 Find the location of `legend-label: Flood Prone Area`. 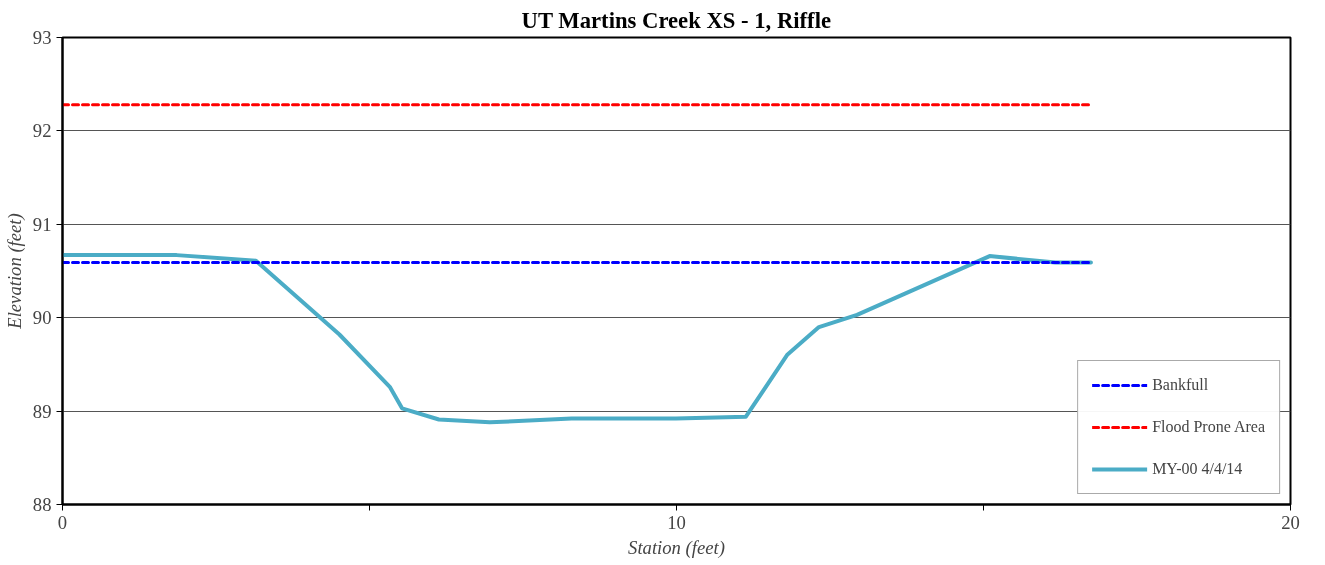

legend-label: Flood Prone Area is located at coordinates (1208, 427).